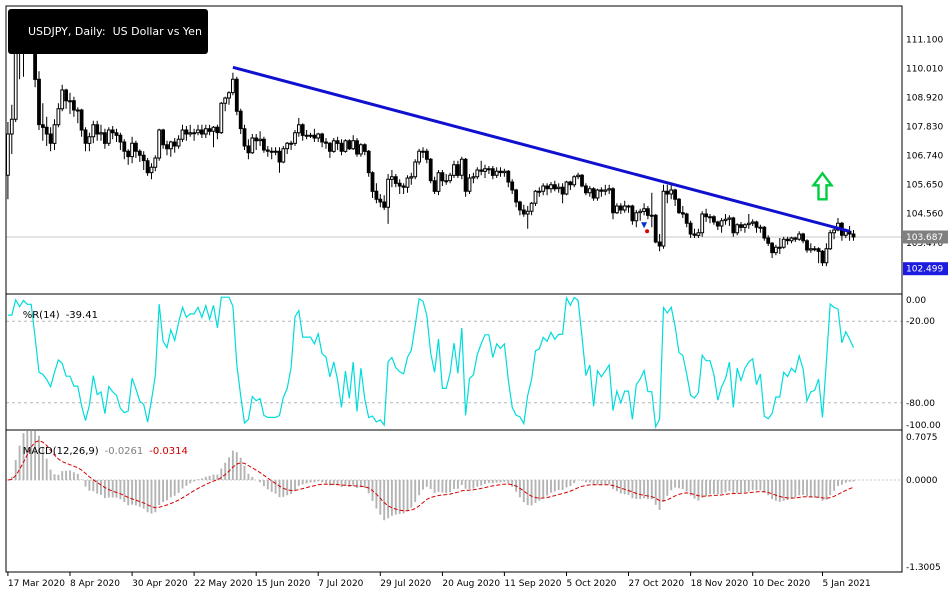 This screenshot has width=950, height=600. I want to click on ask-price-badge: 102.499, so click(925, 269).